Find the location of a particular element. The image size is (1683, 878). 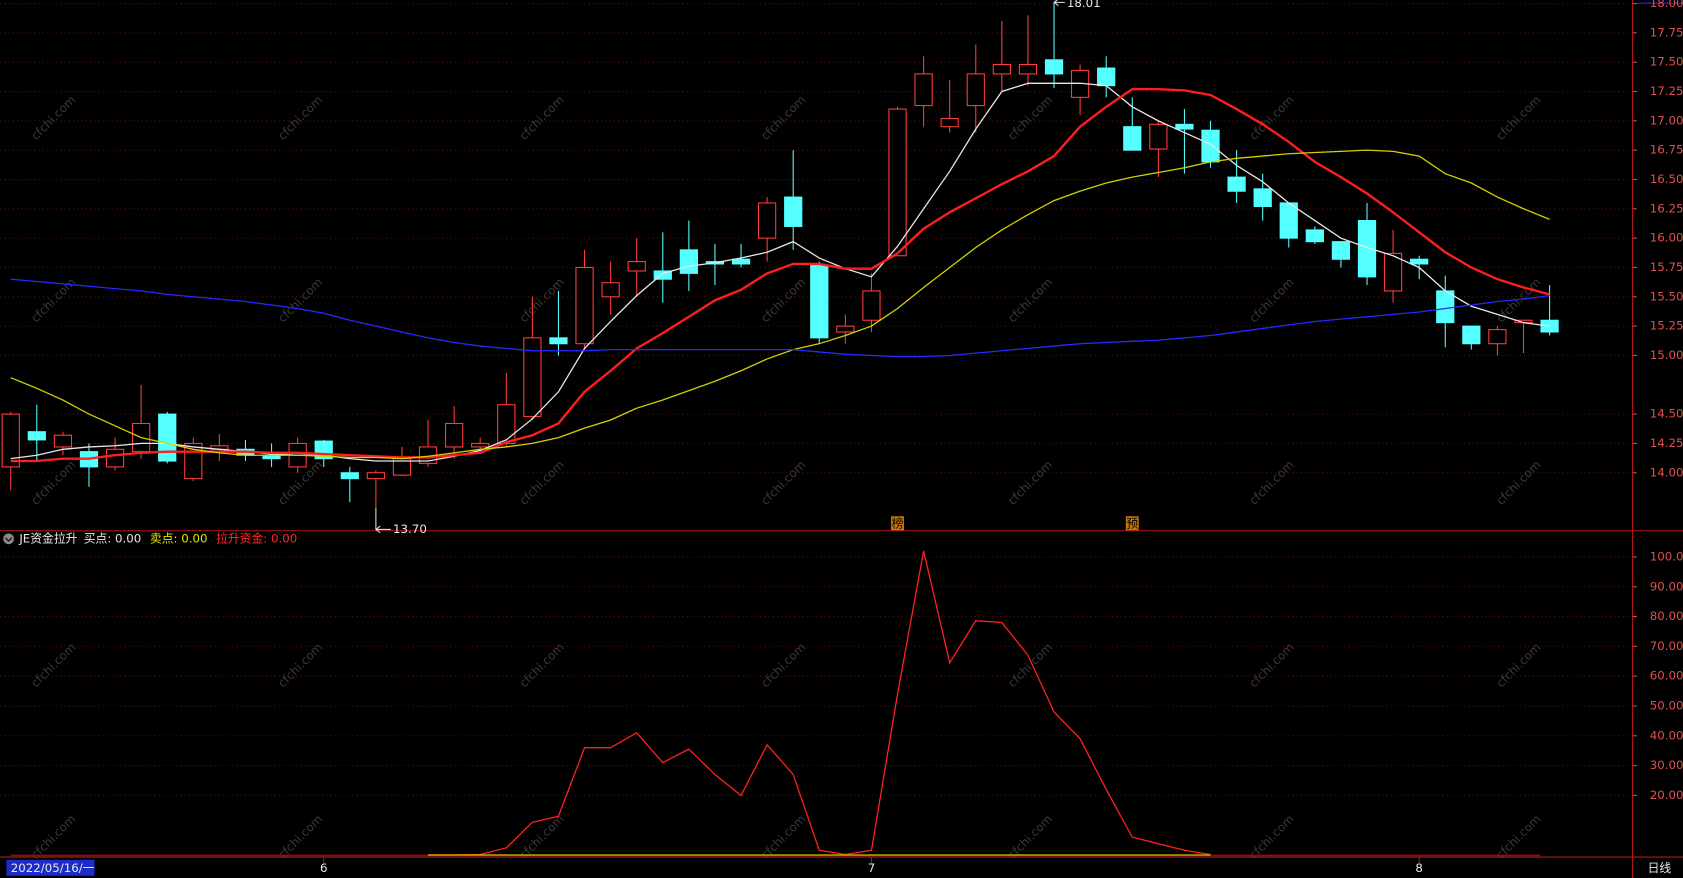

y-tick-label: 60.00 is located at coordinates (1666, 676).